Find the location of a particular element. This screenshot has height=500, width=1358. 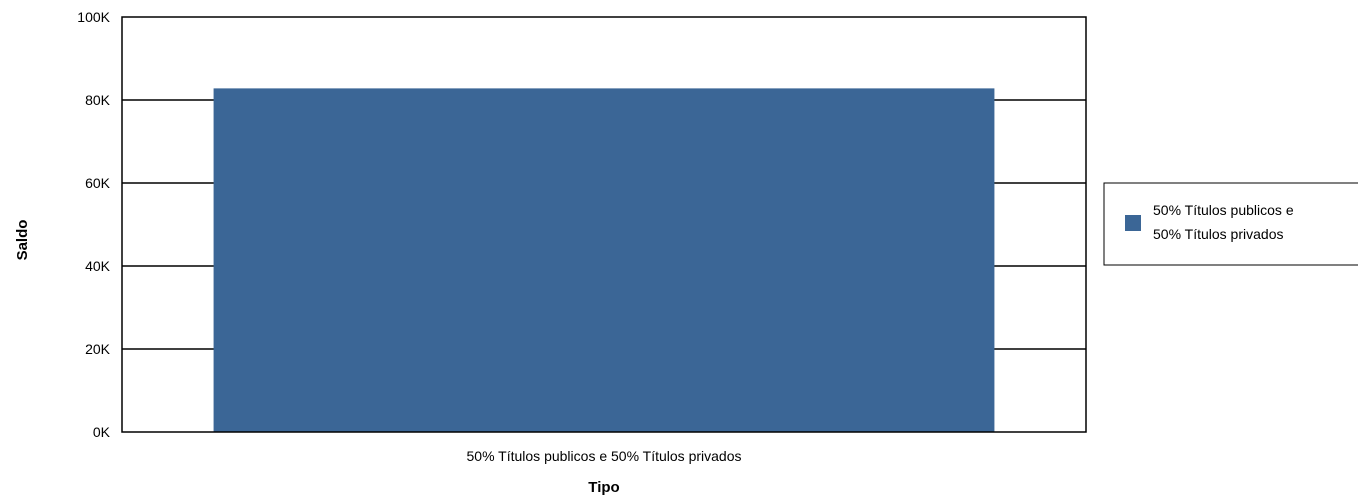

y-tick-label: 80K is located at coordinates (98, 100).